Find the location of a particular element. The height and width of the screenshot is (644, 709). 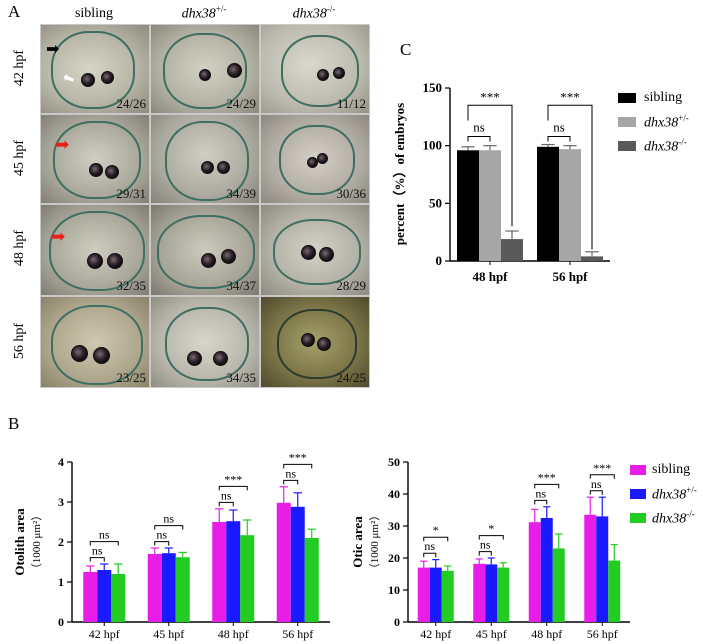

legend-c: sibling dhx38+/- dhx38-/- is located at coordinates (663, 122).